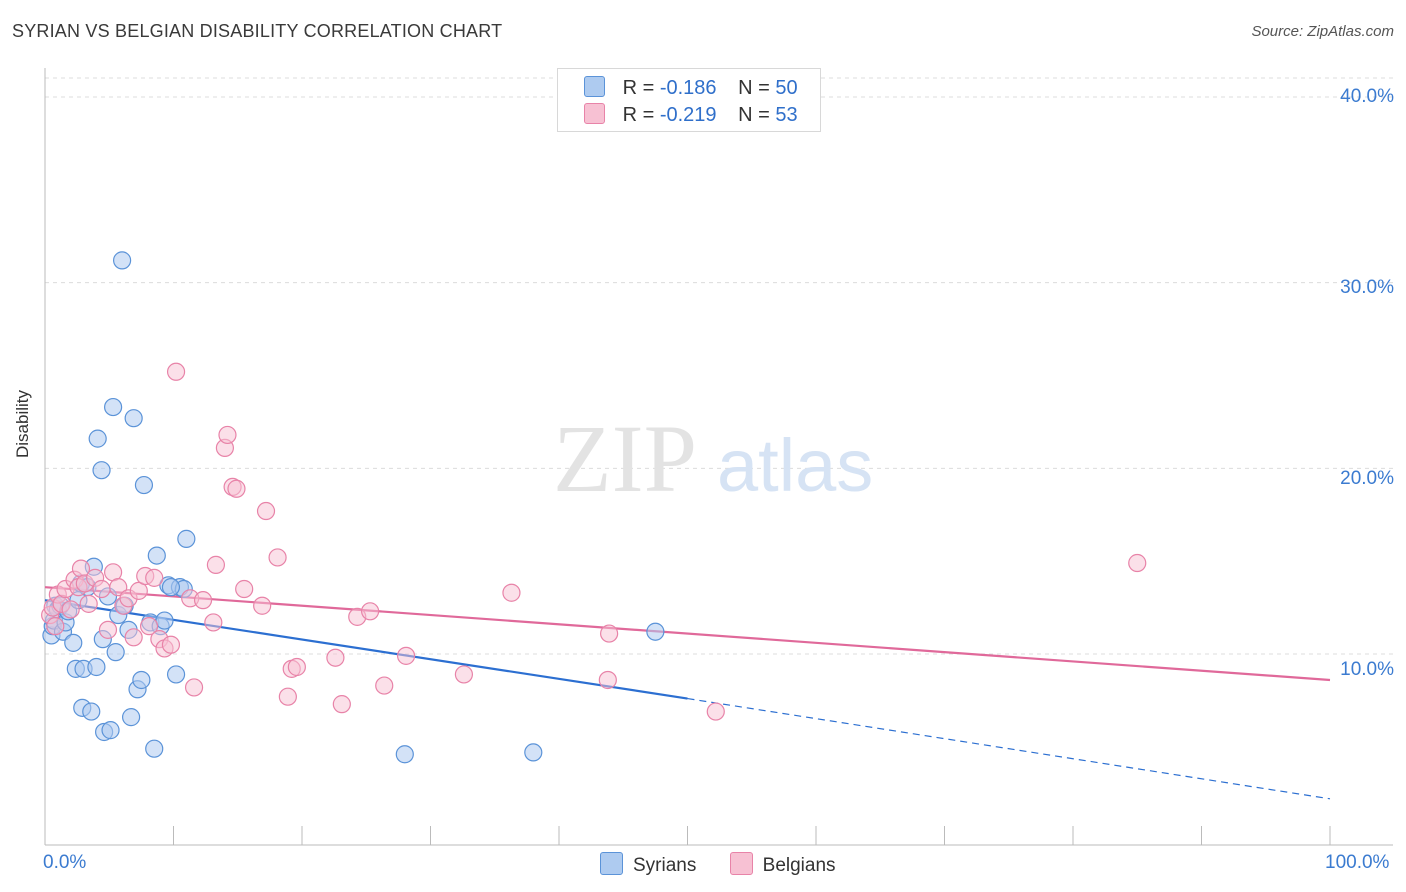 Image resolution: width=1406 pixels, height=892 pixels. I want to click on y-tick-label: 10.0%, so click(1367, 669).